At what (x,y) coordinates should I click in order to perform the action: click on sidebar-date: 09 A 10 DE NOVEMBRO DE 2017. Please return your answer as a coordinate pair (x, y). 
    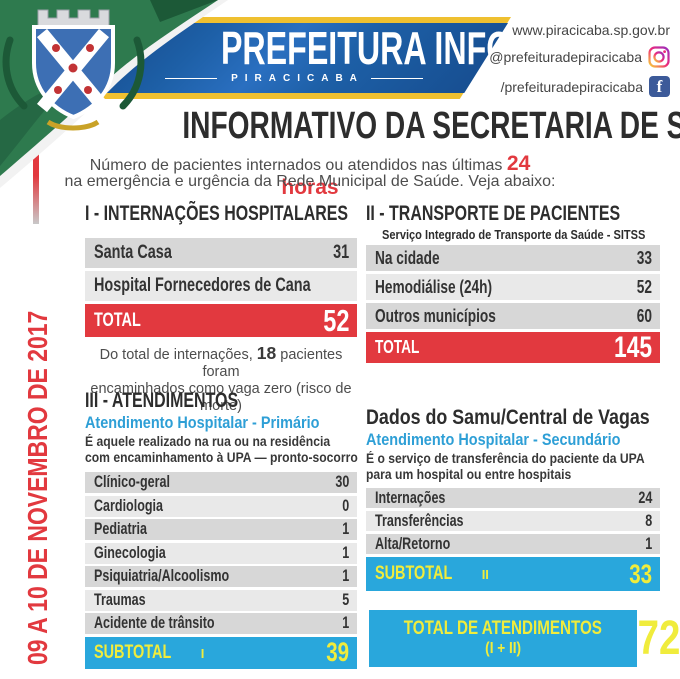
    Looking at the image, I should click on (38, 440).